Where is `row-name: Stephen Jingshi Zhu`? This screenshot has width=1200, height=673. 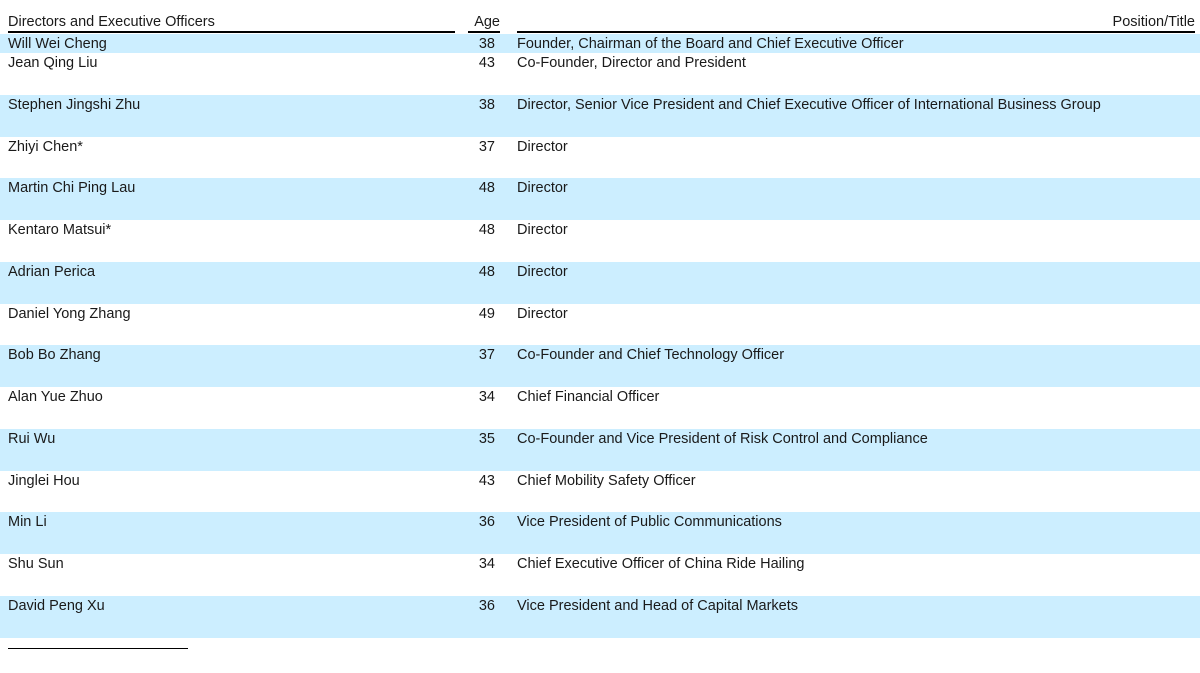 row-name: Stephen Jingshi Zhu is located at coordinates (74, 104).